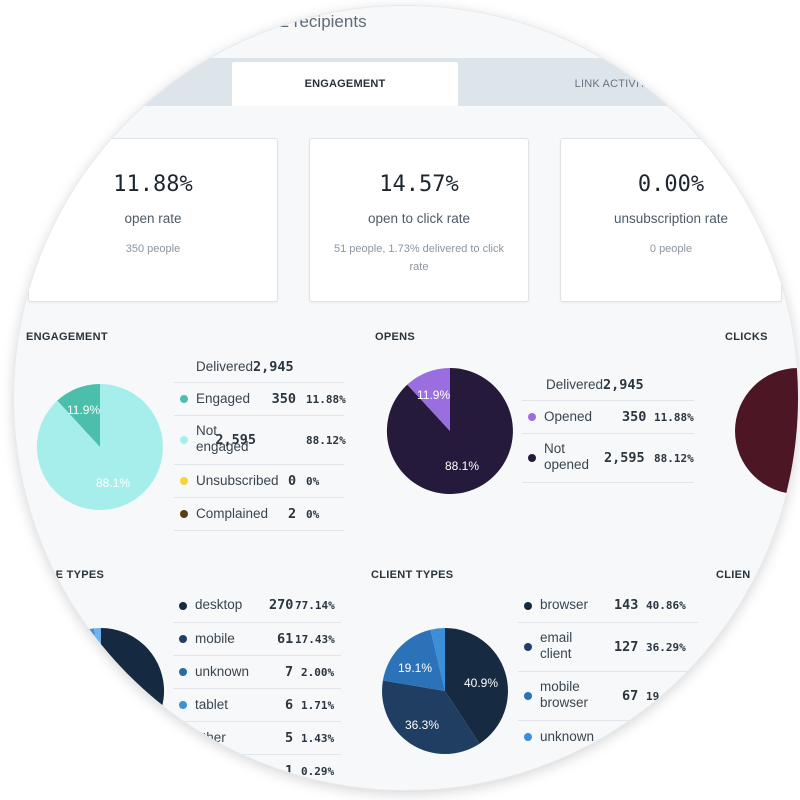 The height and width of the screenshot is (800, 800). What do you see at coordinates (766, 431) in the screenshot?
I see `pie-slice-clicks` at bounding box center [766, 431].